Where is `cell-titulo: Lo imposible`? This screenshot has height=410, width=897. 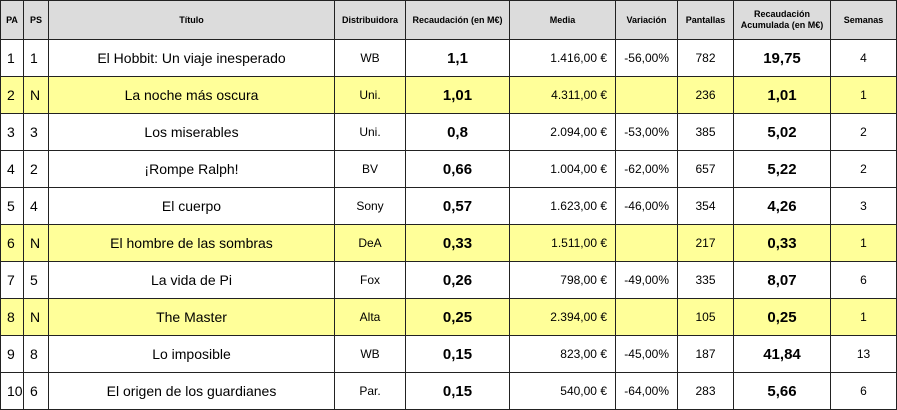 cell-titulo: Lo imposible is located at coordinates (191, 354).